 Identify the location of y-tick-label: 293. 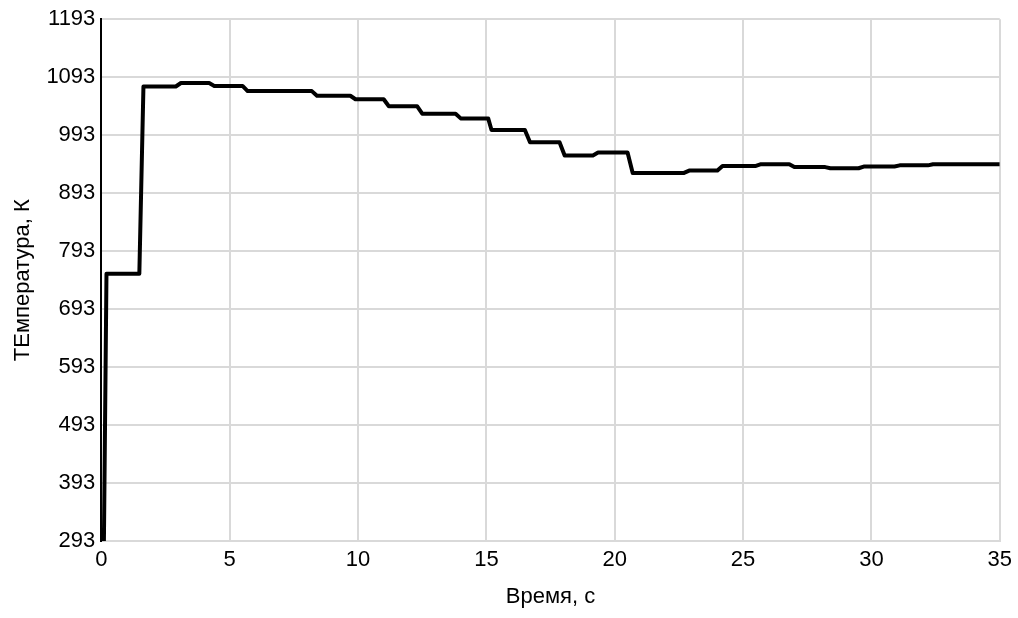
(77, 540).